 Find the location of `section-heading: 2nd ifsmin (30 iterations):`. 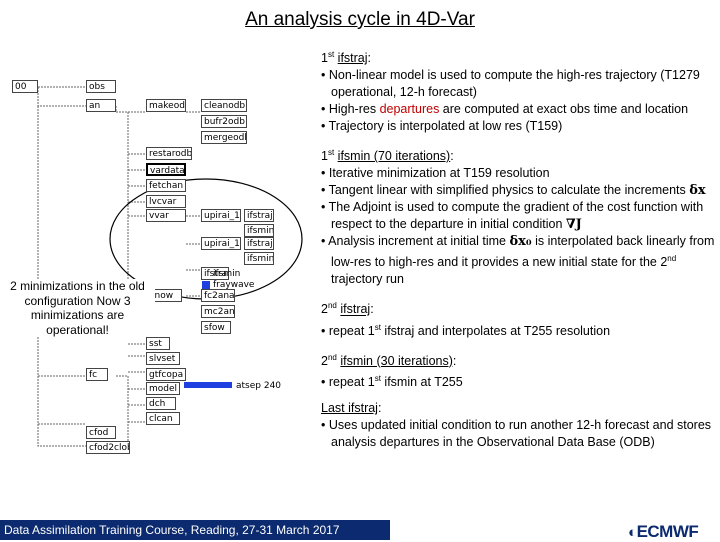

section-heading: 2nd ifsmin (30 iterations): is located at coordinates (389, 360).